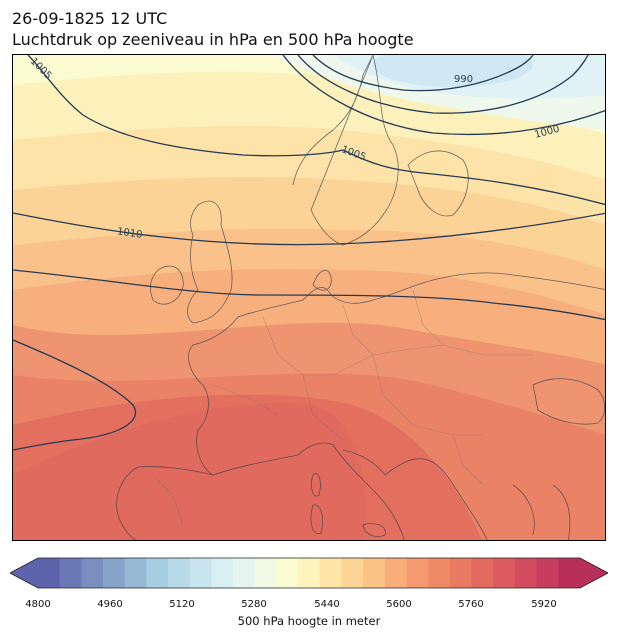 The width and height of the screenshot is (618, 639). I want to click on coastline-continent, so click(421, 295).